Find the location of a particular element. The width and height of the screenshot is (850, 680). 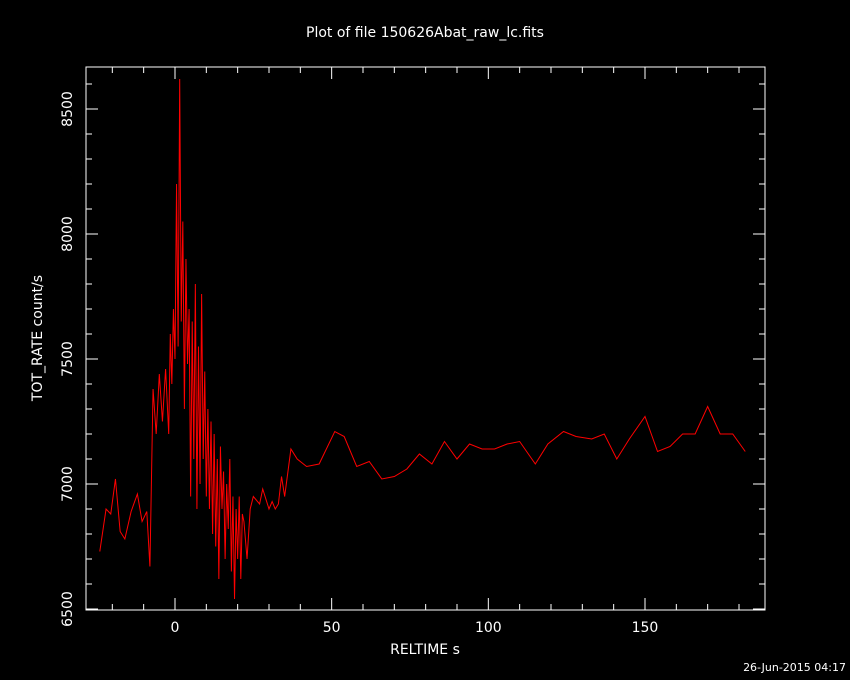

footer-date: 26-Jun-2015 04:17 is located at coordinates (794, 667).